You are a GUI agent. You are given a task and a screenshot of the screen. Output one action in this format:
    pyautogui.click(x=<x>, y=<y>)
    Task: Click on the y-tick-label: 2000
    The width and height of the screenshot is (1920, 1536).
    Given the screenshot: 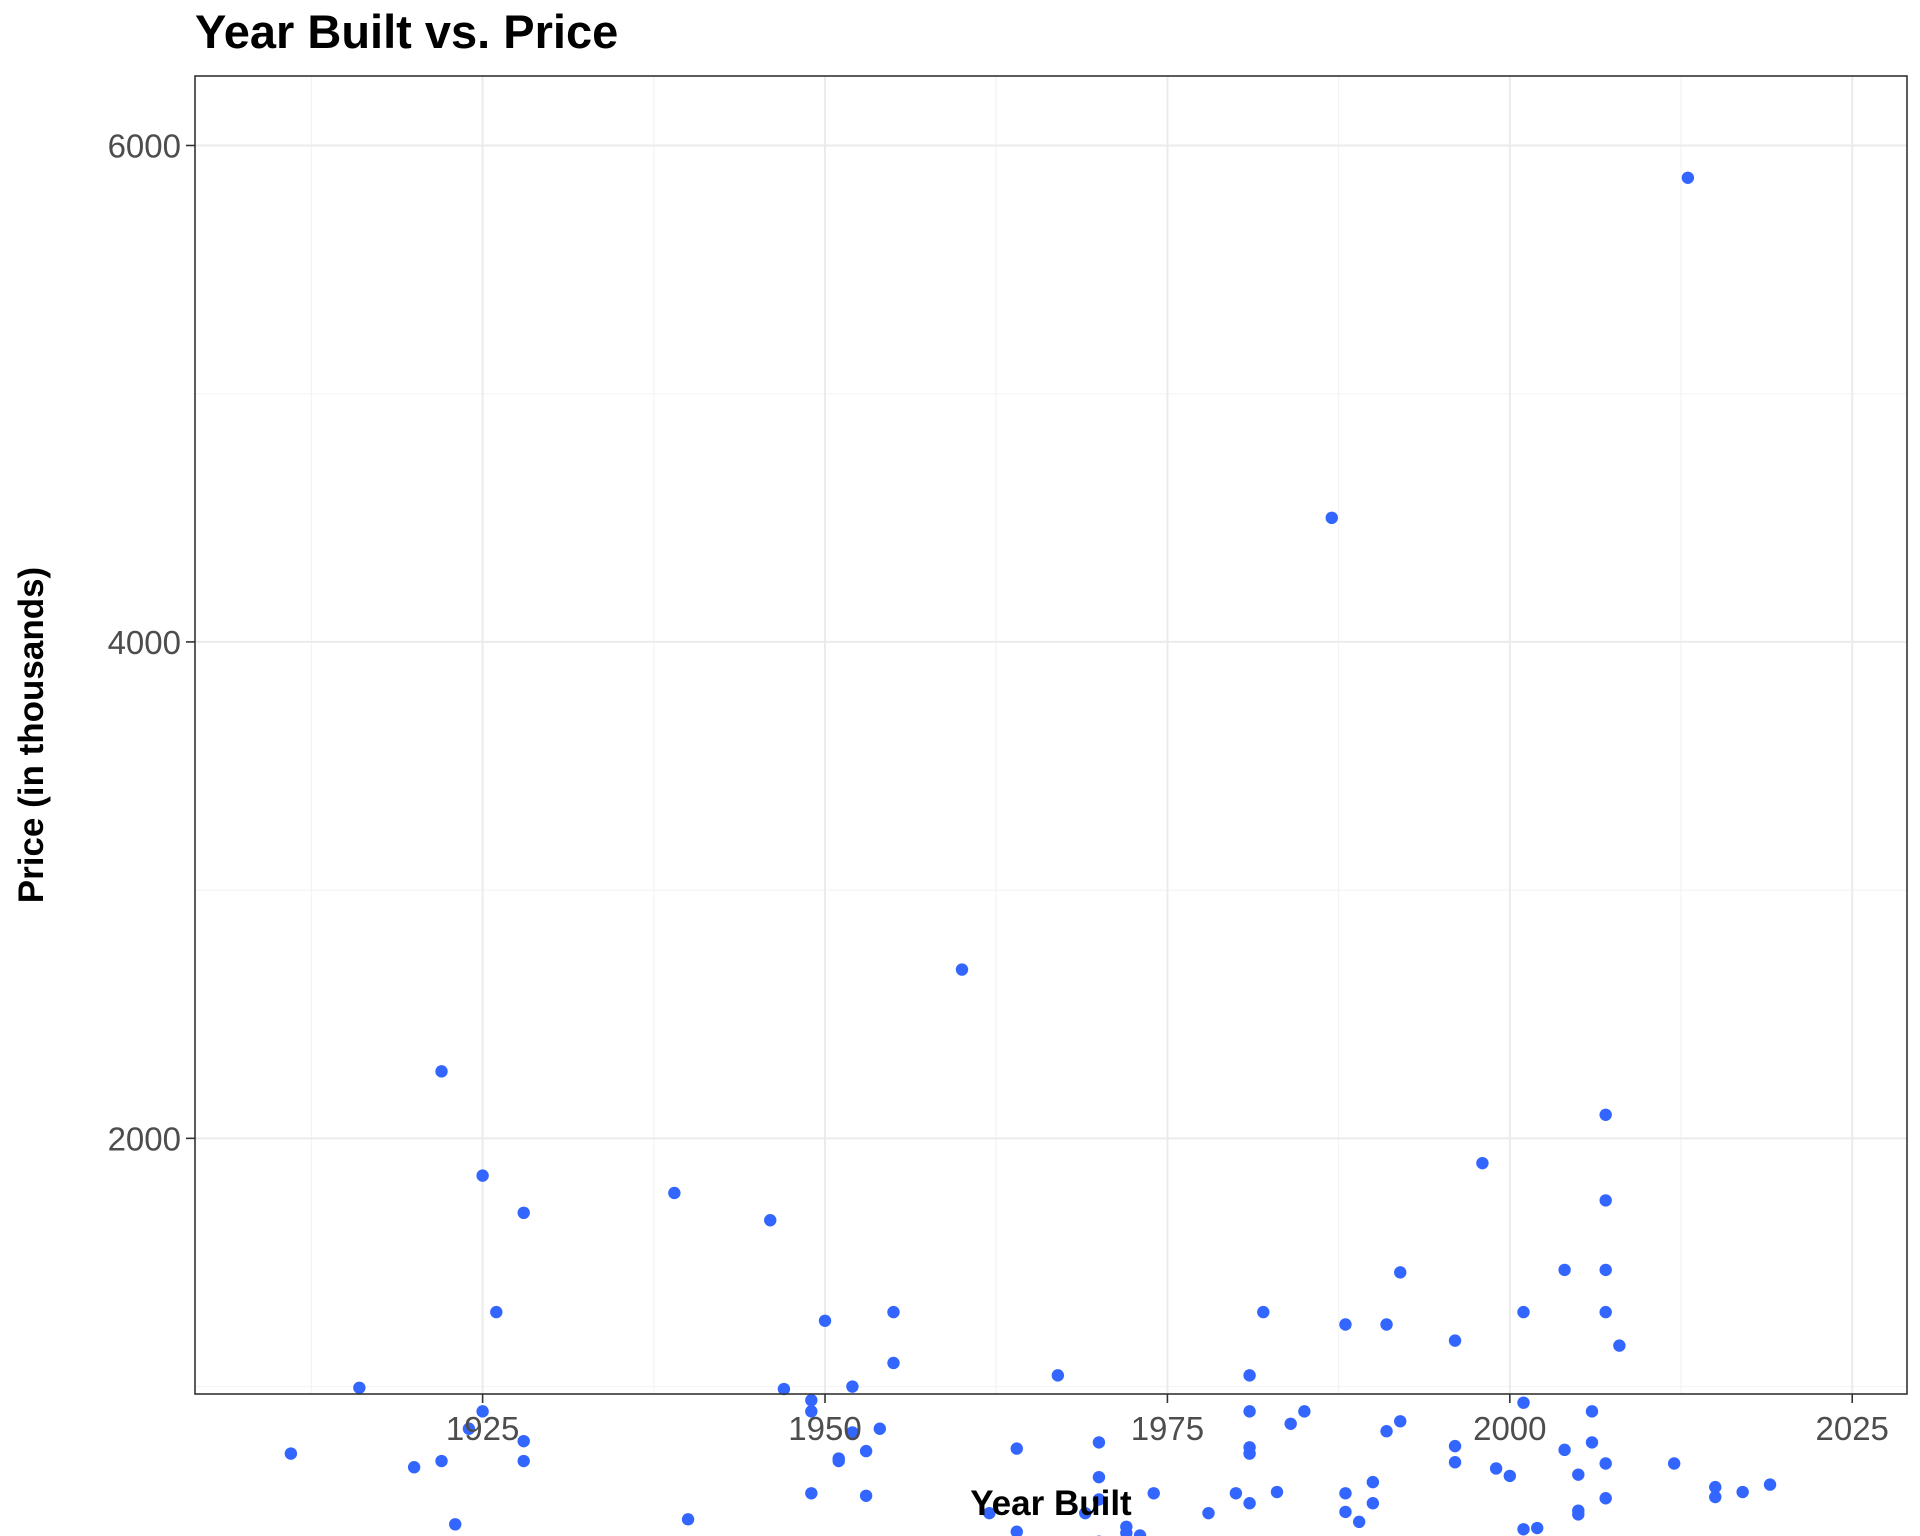 What is the action you would take?
    pyautogui.click(x=144, y=1138)
    